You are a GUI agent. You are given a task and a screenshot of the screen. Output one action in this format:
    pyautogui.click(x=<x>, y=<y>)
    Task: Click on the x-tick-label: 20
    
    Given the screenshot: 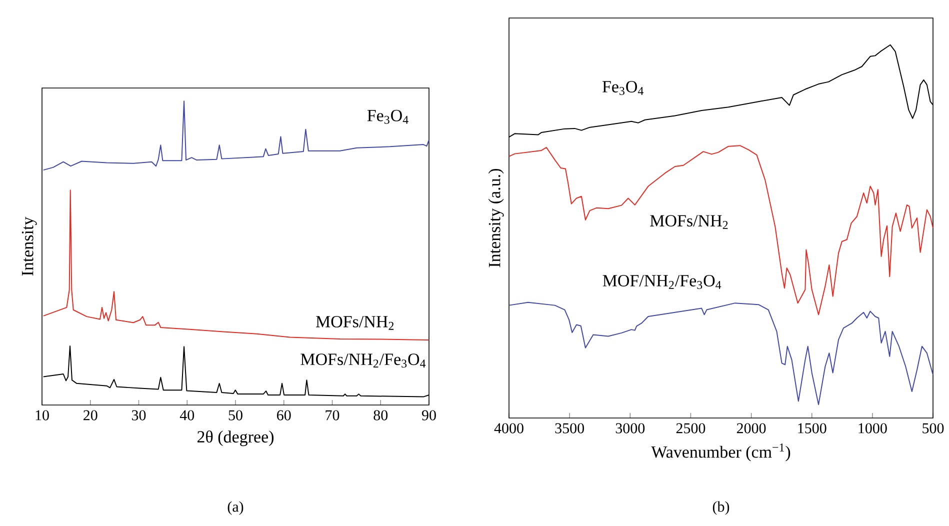 What is the action you would take?
    pyautogui.click(x=91, y=415)
    